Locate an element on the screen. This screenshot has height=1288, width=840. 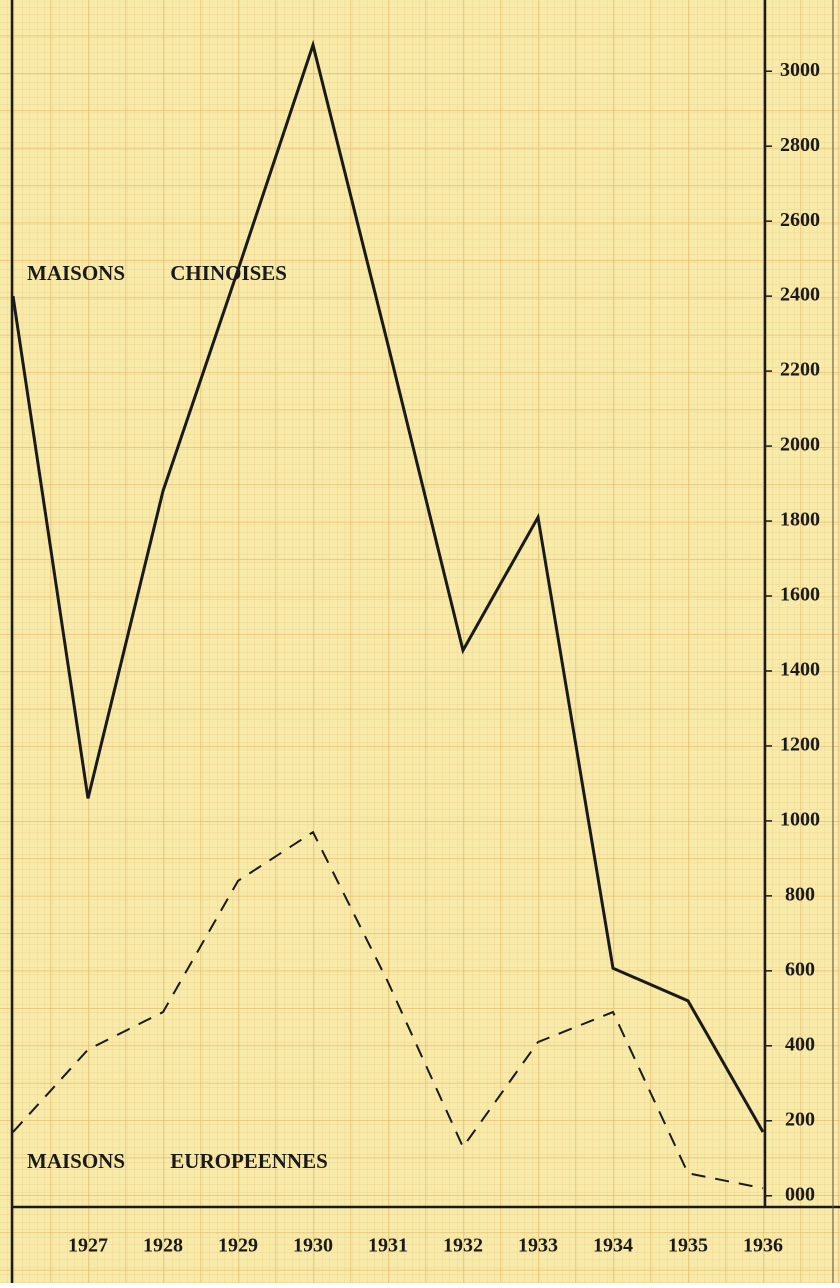
y-tick-label: 2800 is located at coordinates (800, 145).